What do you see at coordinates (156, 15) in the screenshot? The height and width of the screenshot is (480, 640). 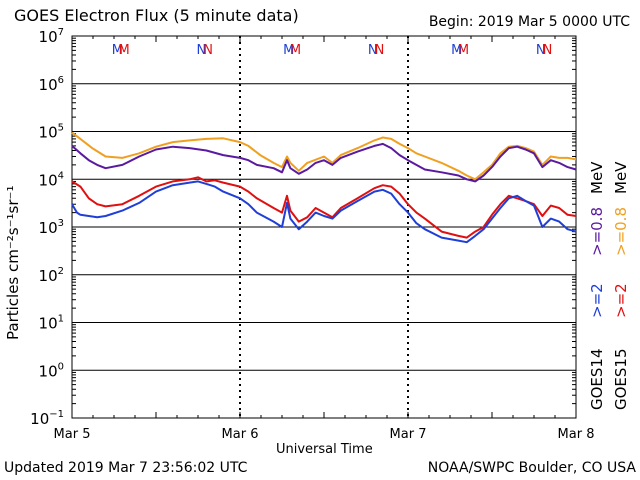 I see `chart-title: GOES Electron Flux (5 minute data)` at bounding box center [156, 15].